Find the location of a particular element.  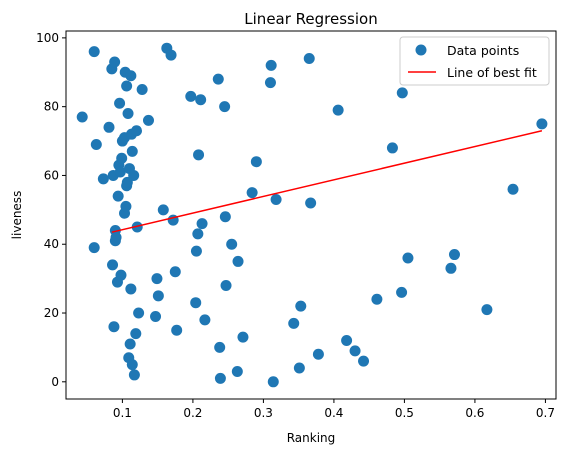

y-tick-label: 20 is located at coordinates (51, 313).